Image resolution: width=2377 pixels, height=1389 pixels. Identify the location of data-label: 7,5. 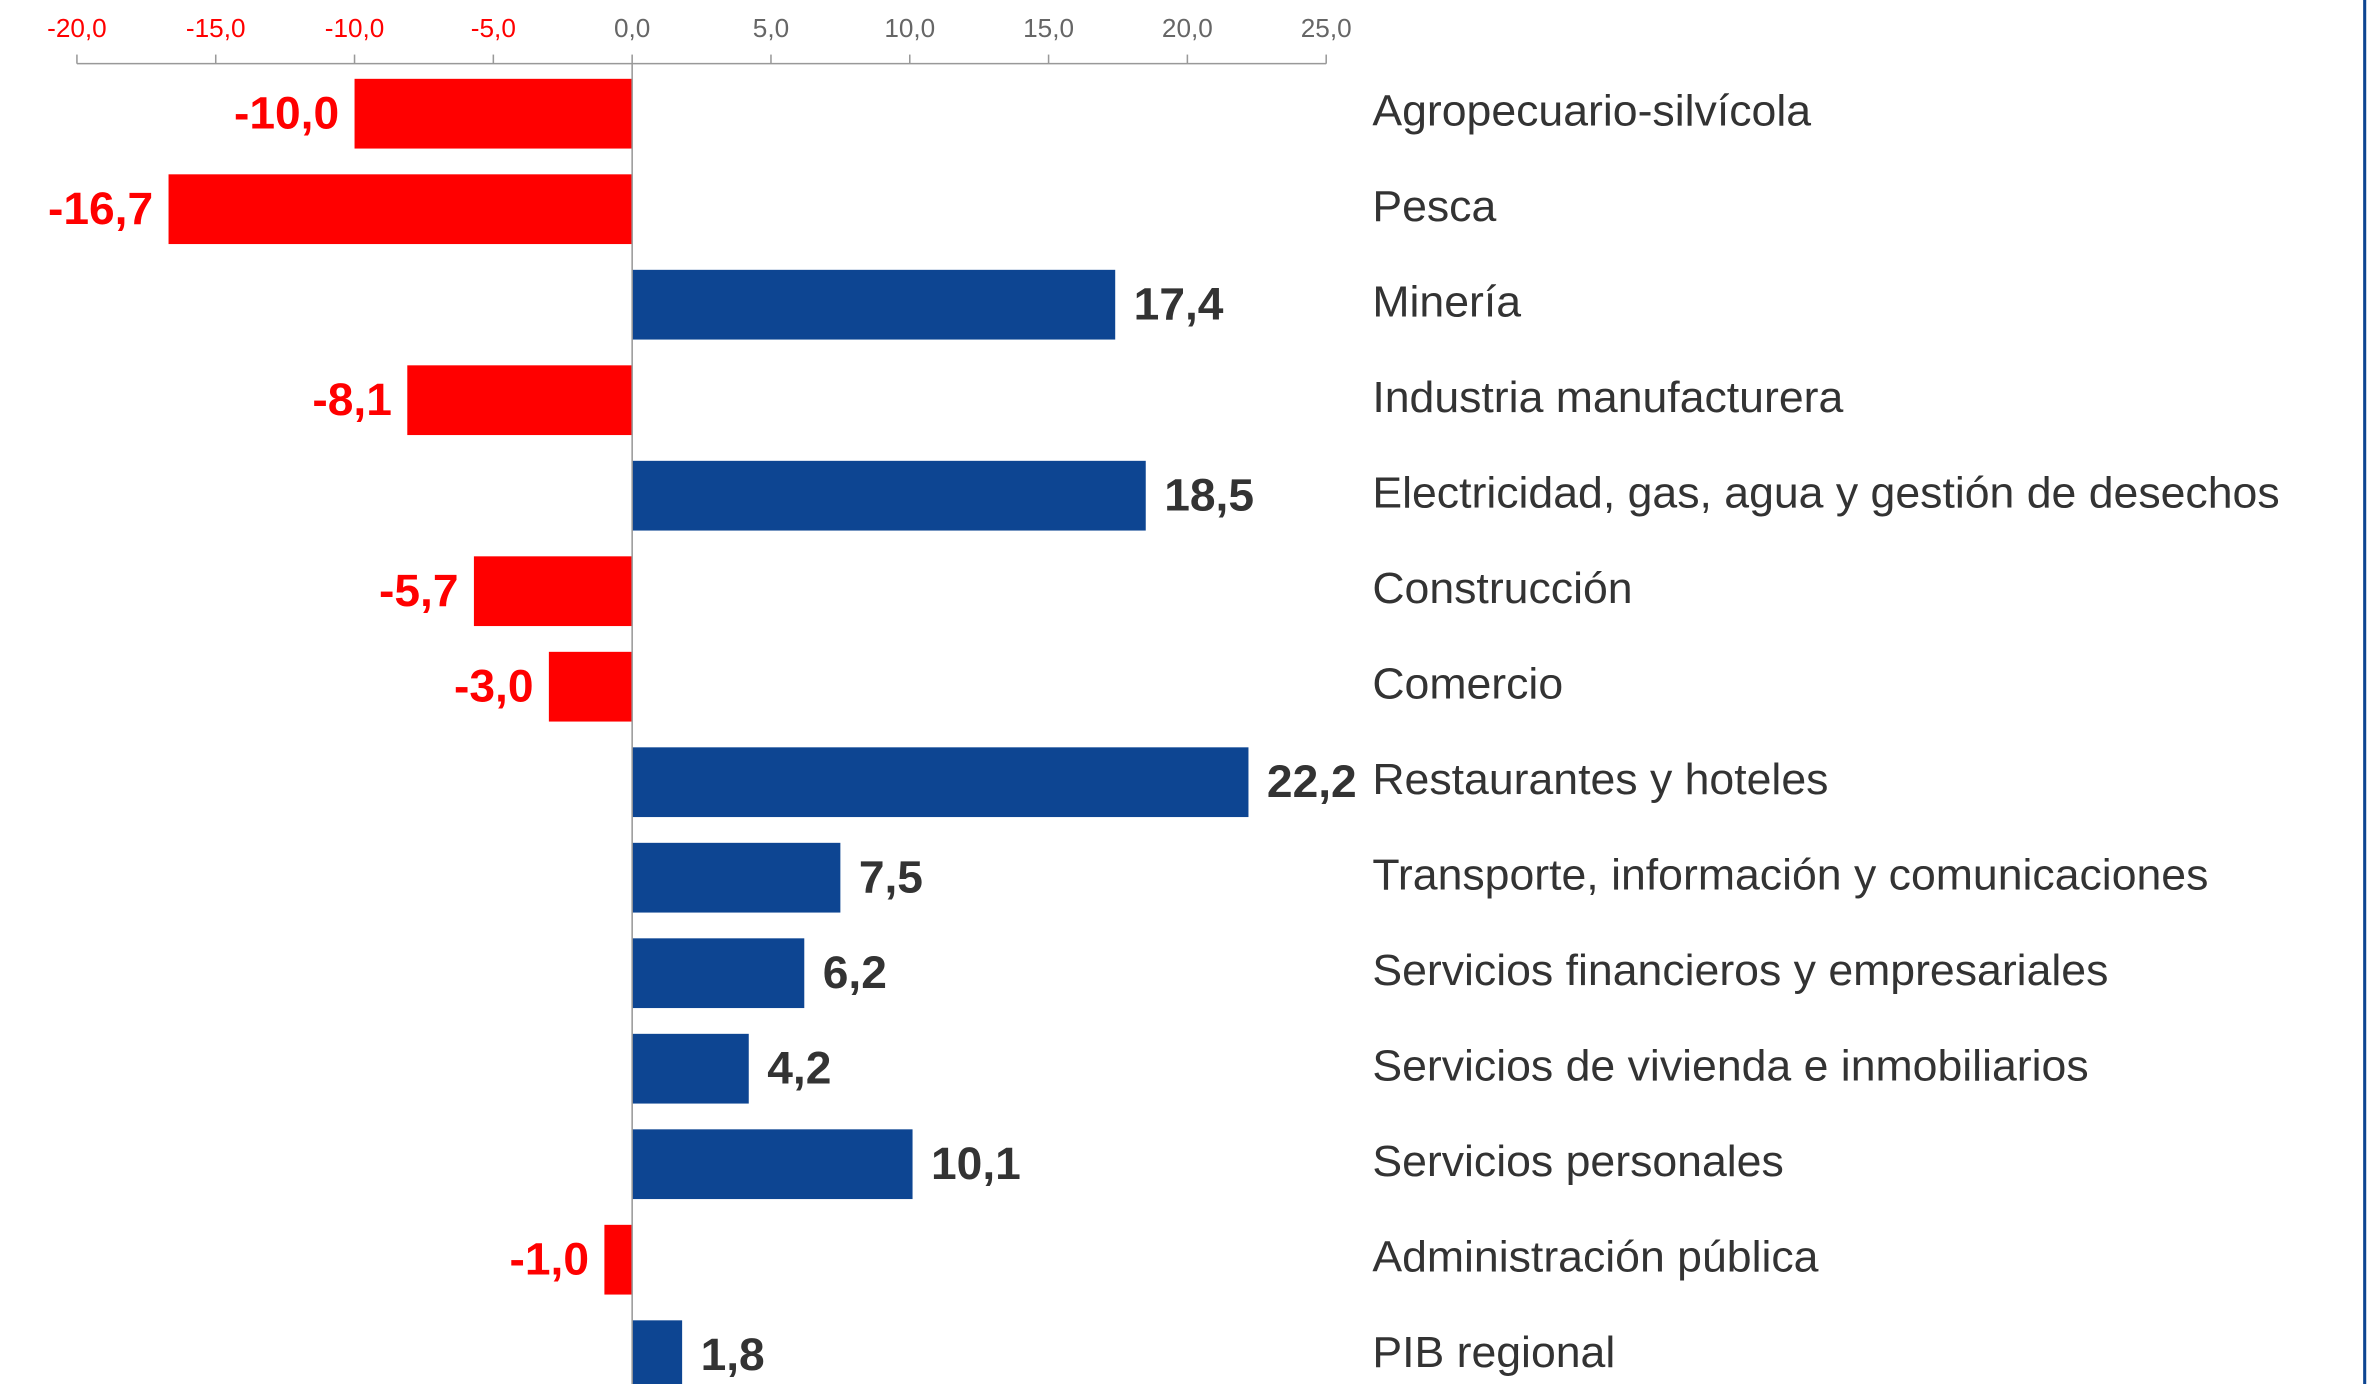
(891, 877).